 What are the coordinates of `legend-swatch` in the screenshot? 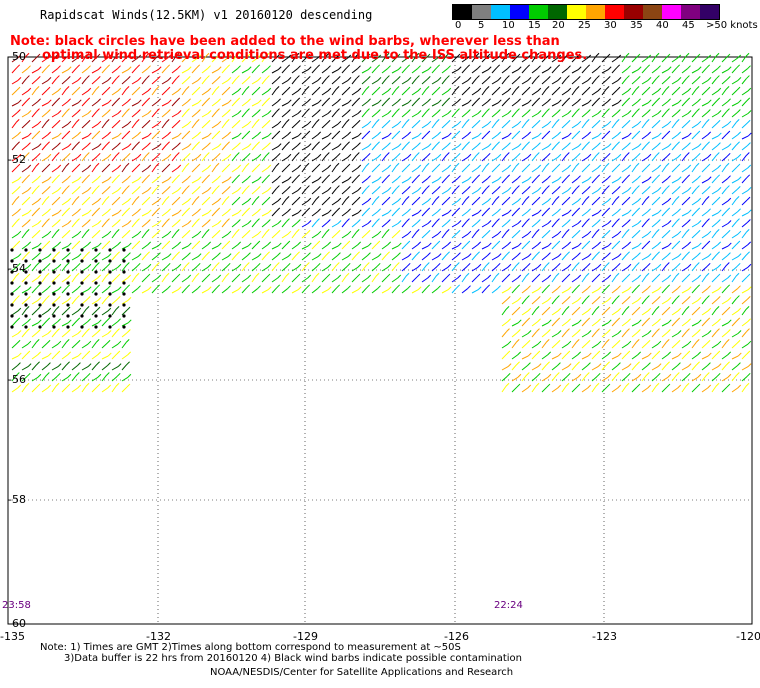 It's located at (633, 12).